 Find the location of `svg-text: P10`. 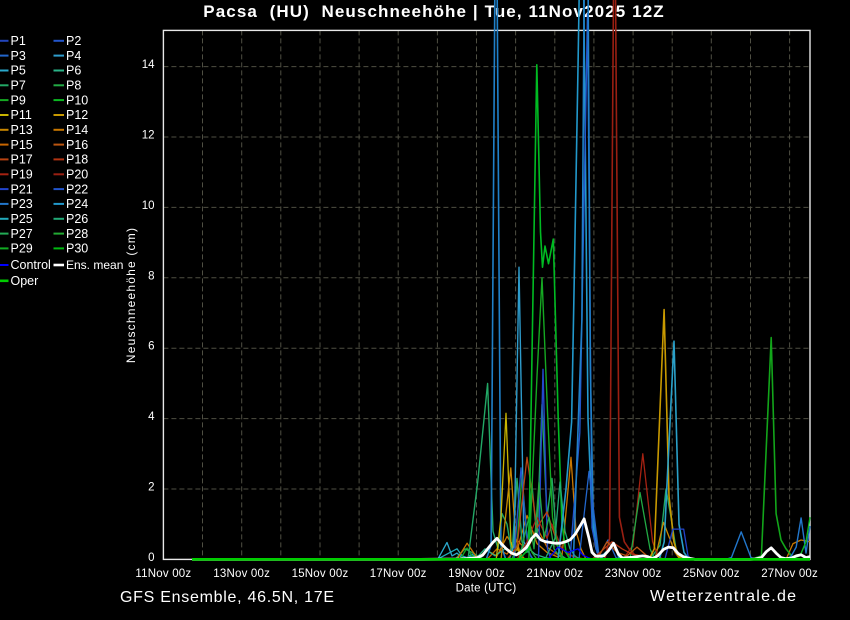

svg-text: P10 is located at coordinates (77, 100).